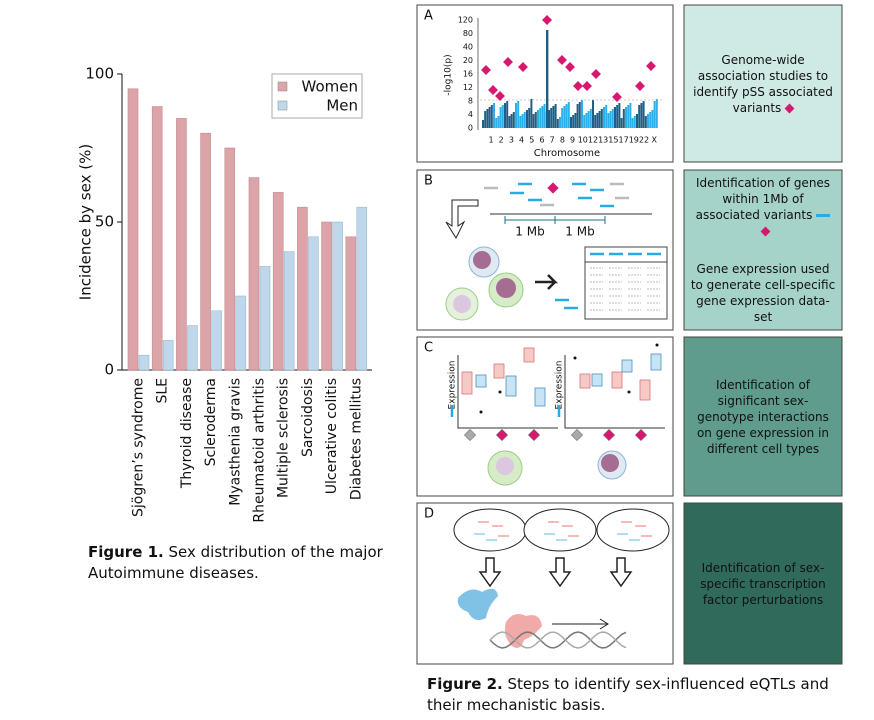 This screenshot has width=874, height=720. What do you see at coordinates (558, 640) in the screenshot?
I see `dna-strand` at bounding box center [558, 640].